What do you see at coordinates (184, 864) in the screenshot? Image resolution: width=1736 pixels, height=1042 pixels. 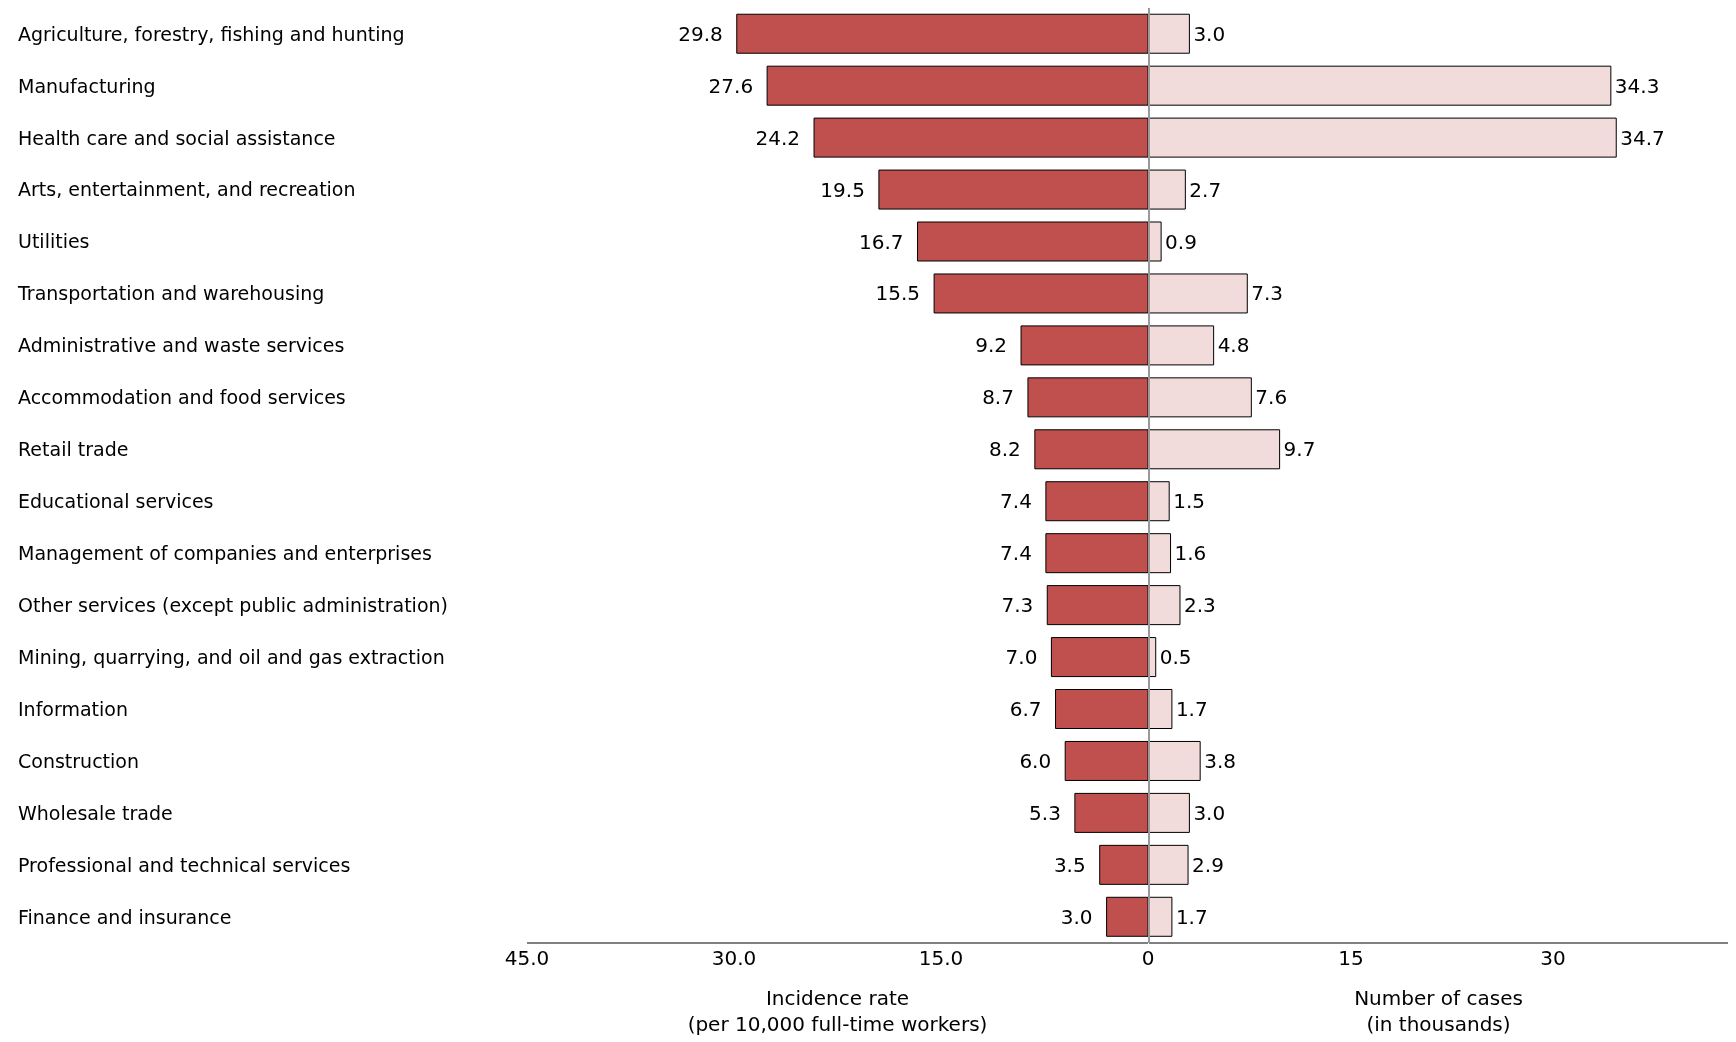 I see `y-tick-label: Professional and technical services` at bounding box center [184, 864].